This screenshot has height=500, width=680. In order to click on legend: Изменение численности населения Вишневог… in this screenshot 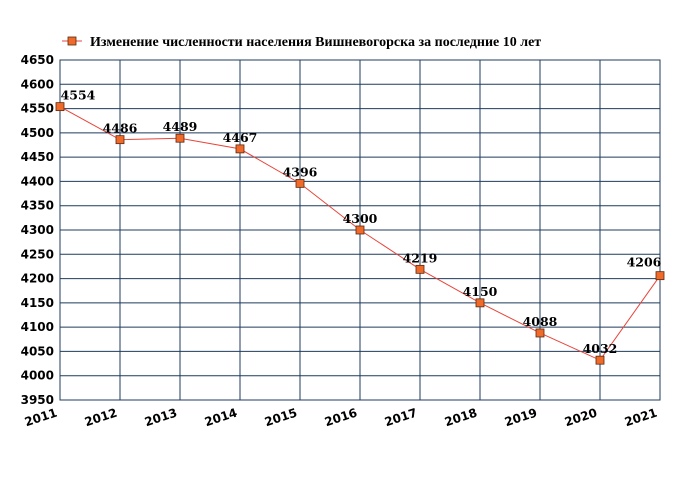, I will do `click(301, 42)`.